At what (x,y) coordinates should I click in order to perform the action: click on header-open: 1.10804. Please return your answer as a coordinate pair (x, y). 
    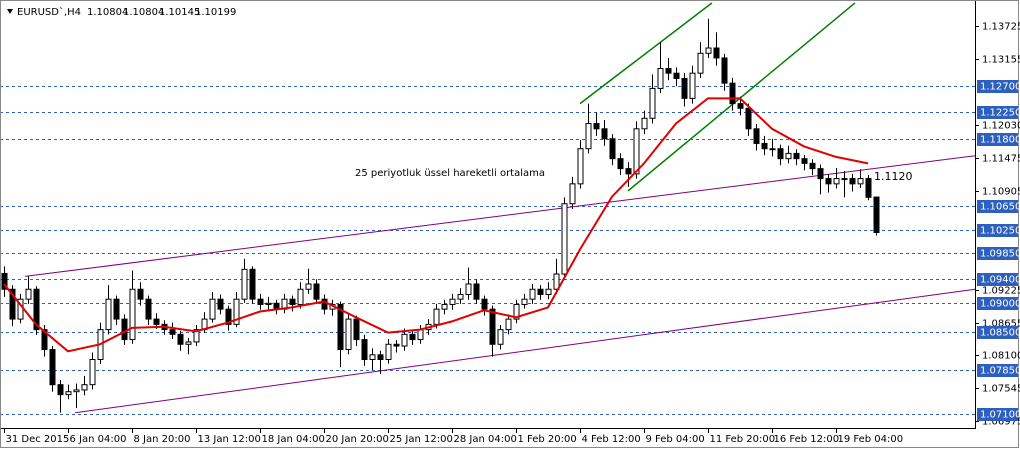
    Looking at the image, I should click on (107, 12).